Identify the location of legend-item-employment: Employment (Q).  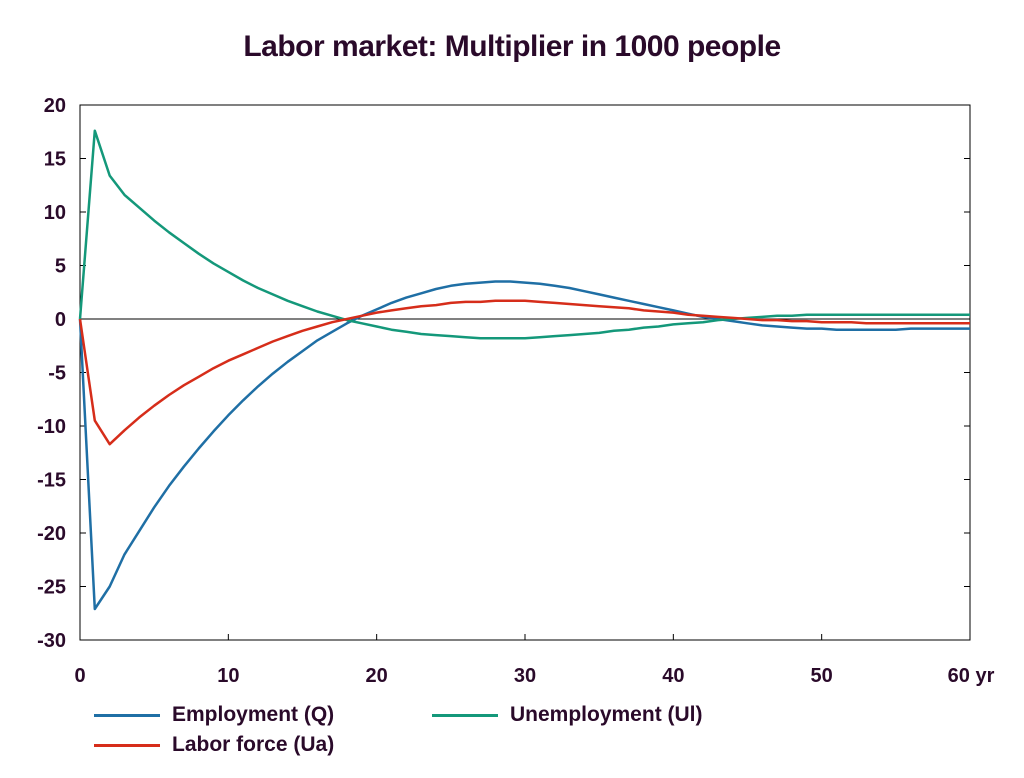
(214, 715).